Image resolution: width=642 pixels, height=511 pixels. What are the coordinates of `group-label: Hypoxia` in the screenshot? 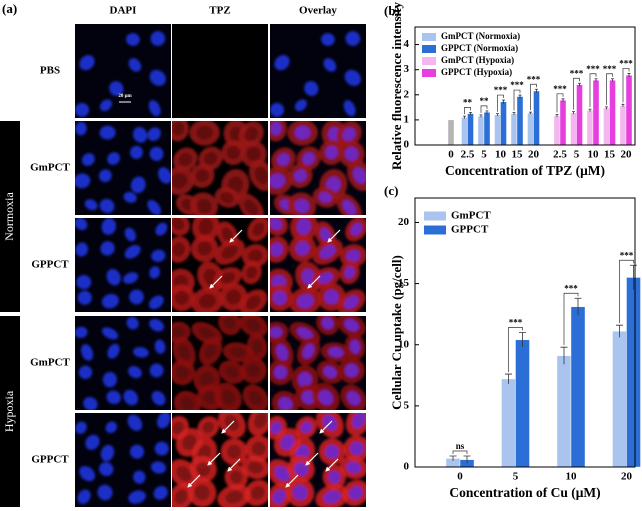 It's located at (9, 411).